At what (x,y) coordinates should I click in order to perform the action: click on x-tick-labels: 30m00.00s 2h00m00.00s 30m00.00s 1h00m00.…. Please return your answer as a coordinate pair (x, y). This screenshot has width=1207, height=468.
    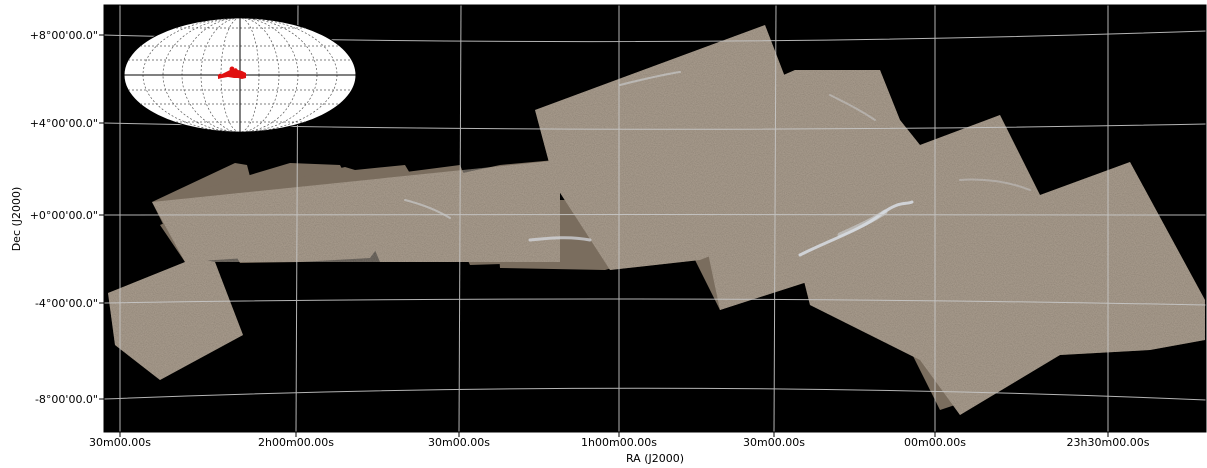
    Looking at the image, I should click on (619, 442).